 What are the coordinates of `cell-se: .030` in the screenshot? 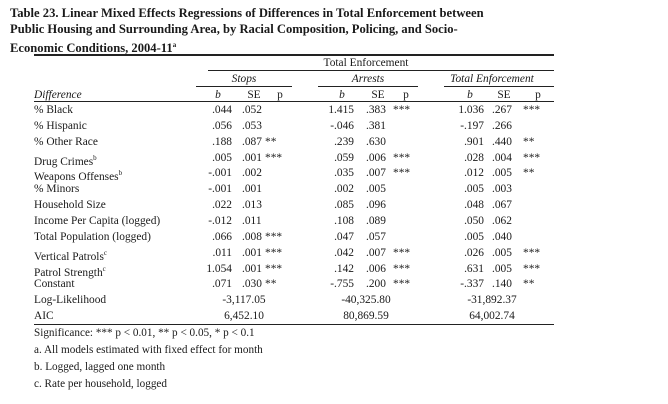 It's located at (252, 284).